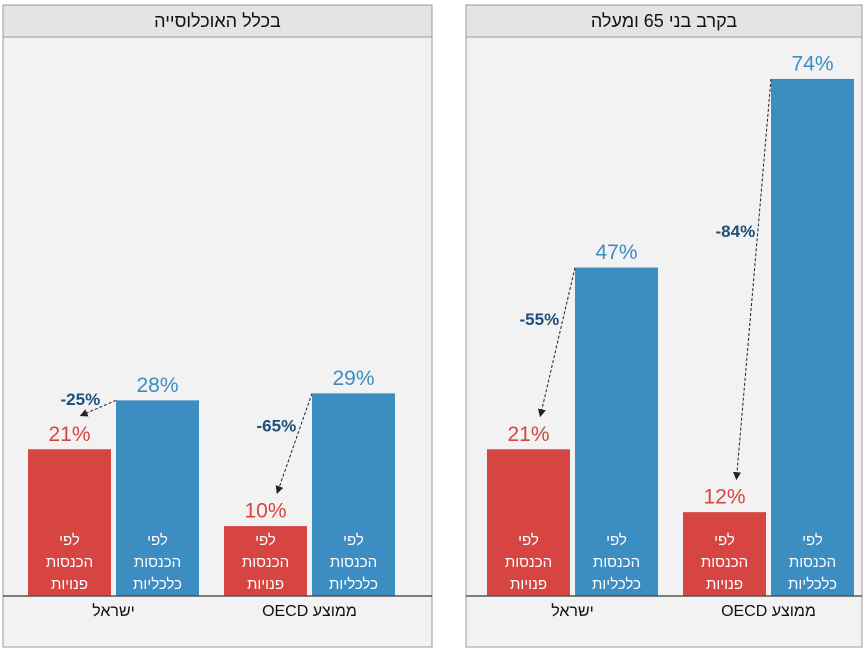 Image resolution: width=867 pixels, height=652 pixels. What do you see at coordinates (353, 378) in the screenshot?
I see `value-label: 29%` at bounding box center [353, 378].